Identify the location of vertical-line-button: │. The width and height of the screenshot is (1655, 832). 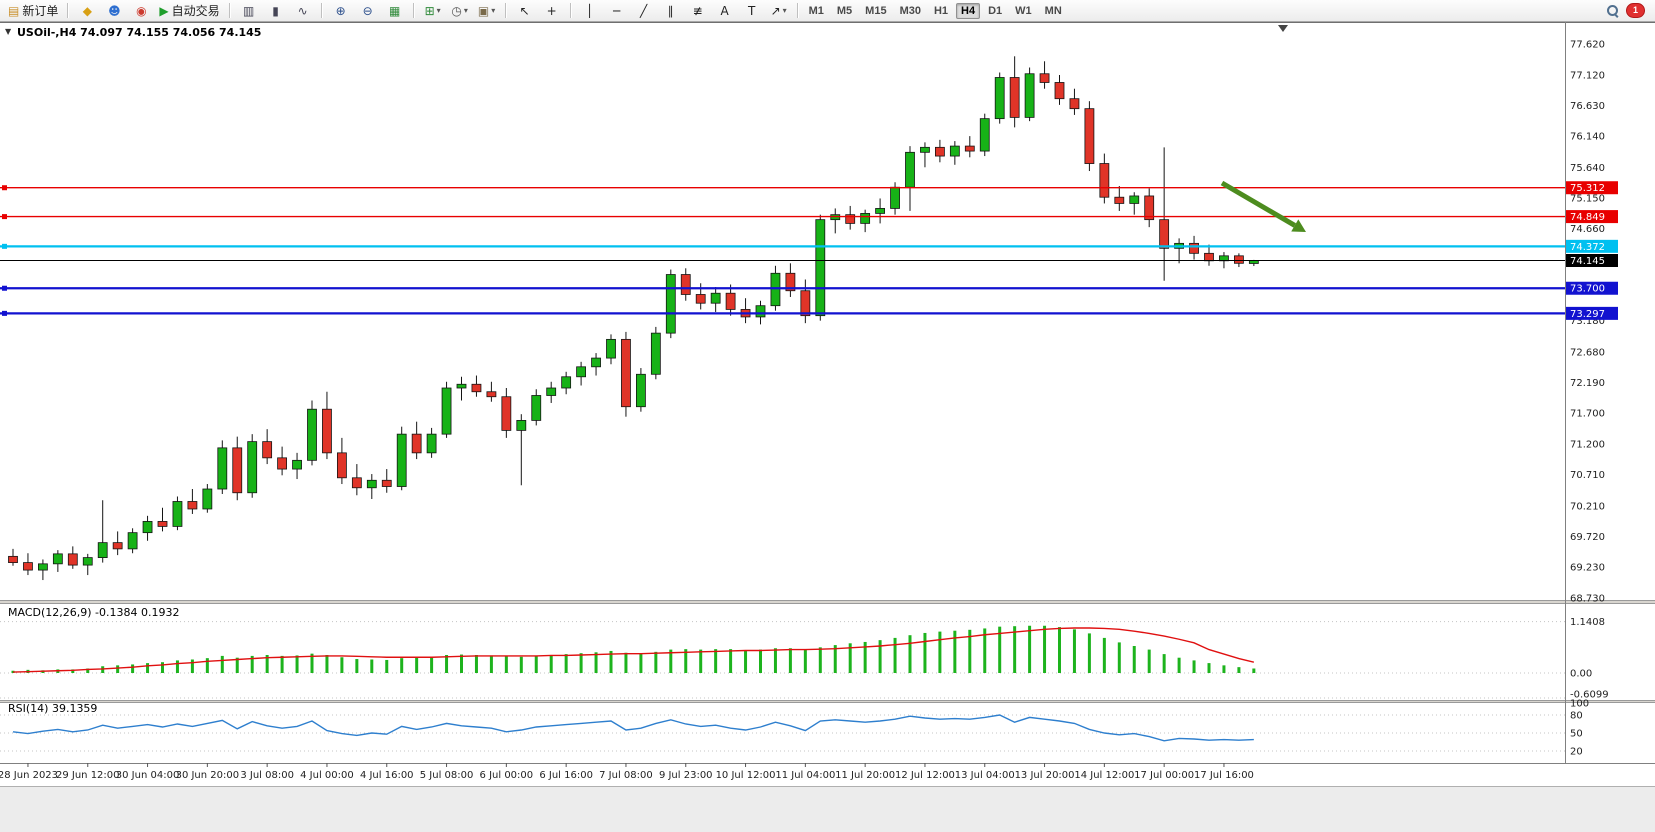
(590, 11).